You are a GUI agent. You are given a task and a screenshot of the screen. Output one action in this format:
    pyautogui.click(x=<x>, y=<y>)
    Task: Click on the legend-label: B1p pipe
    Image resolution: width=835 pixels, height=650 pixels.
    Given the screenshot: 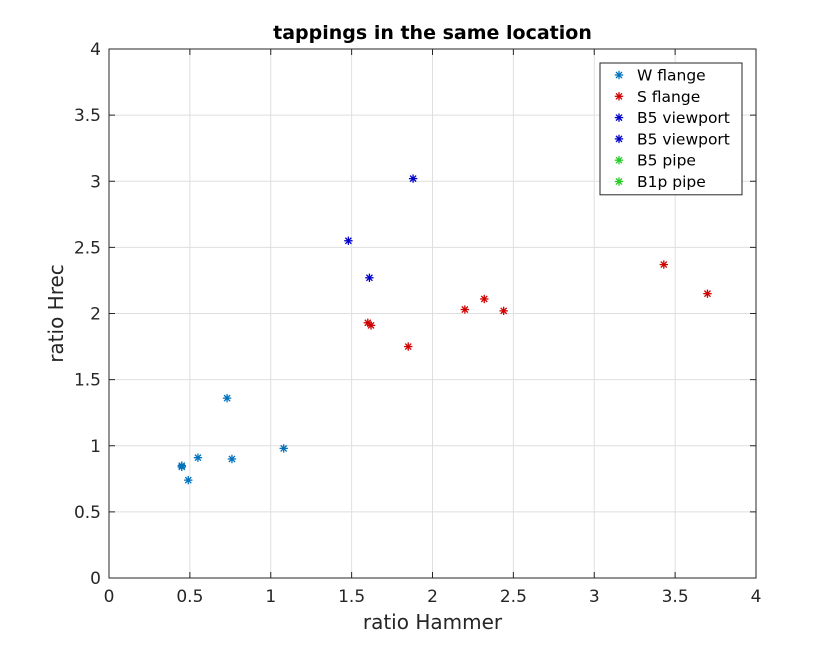 What is the action you would take?
    pyautogui.click(x=671, y=182)
    